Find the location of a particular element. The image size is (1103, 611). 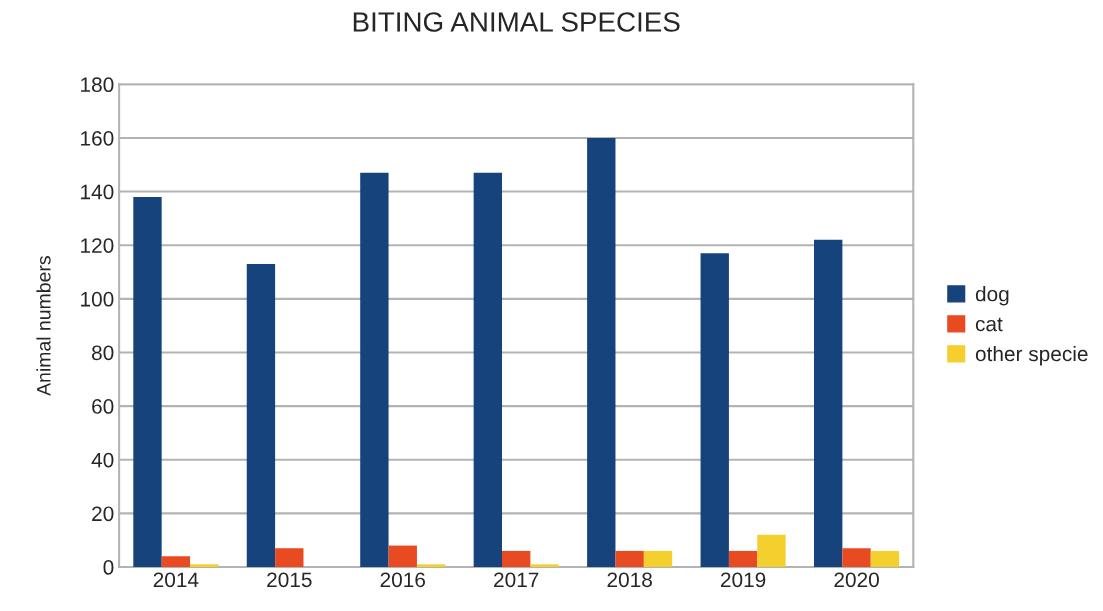

y-tick-label: 120 is located at coordinates (97, 245).